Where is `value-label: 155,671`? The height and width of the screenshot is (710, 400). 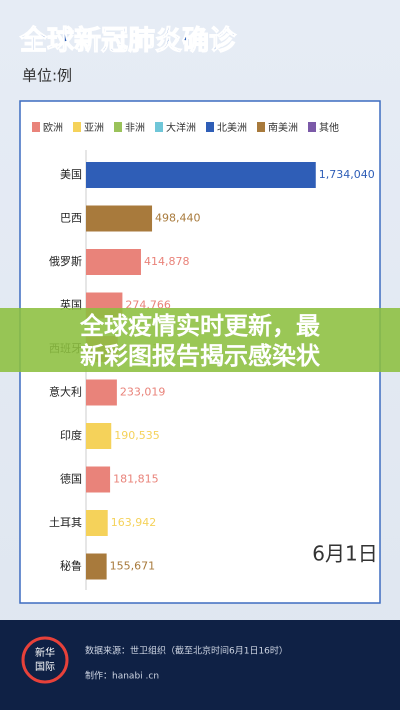
value-label: 155,671 is located at coordinates (133, 566).